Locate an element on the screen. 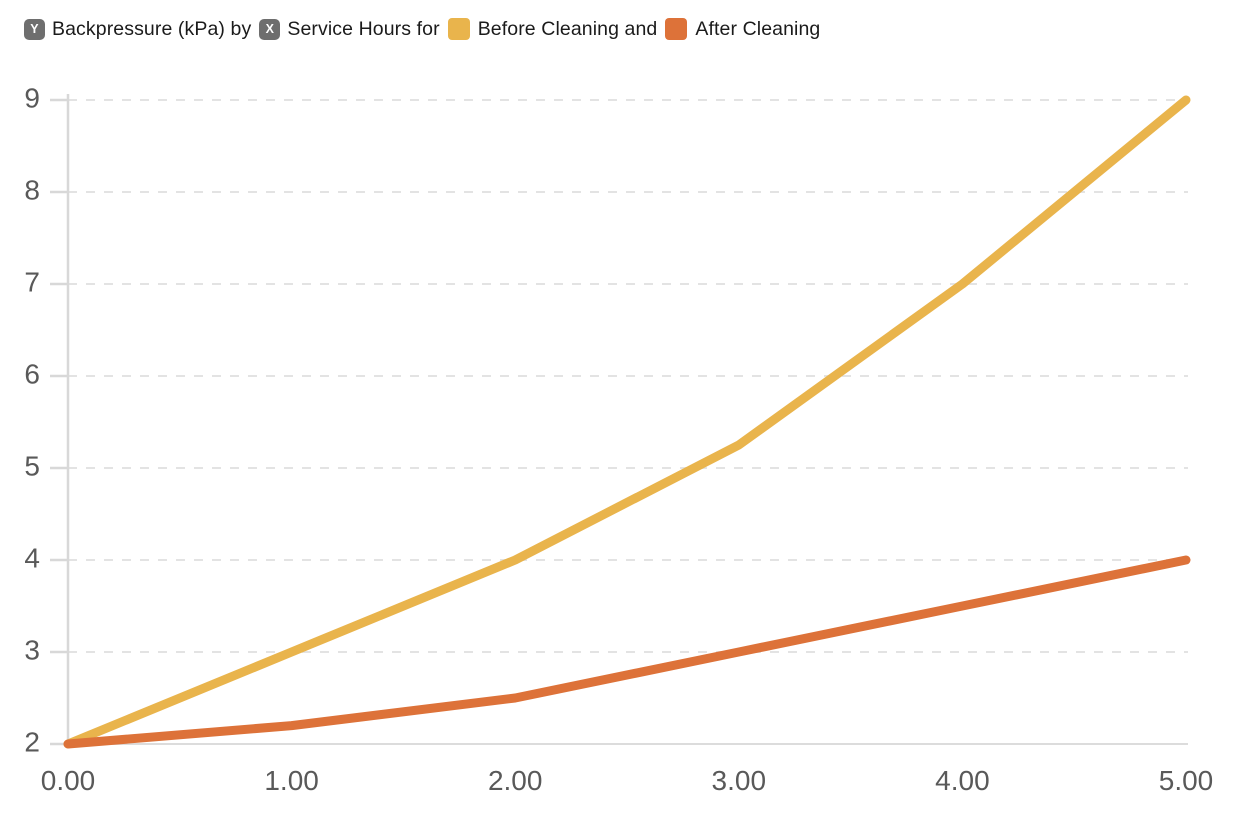 Image resolution: width=1254 pixels, height=832 pixels. x-axis-tick-label: 0.00 is located at coordinates (68, 780).